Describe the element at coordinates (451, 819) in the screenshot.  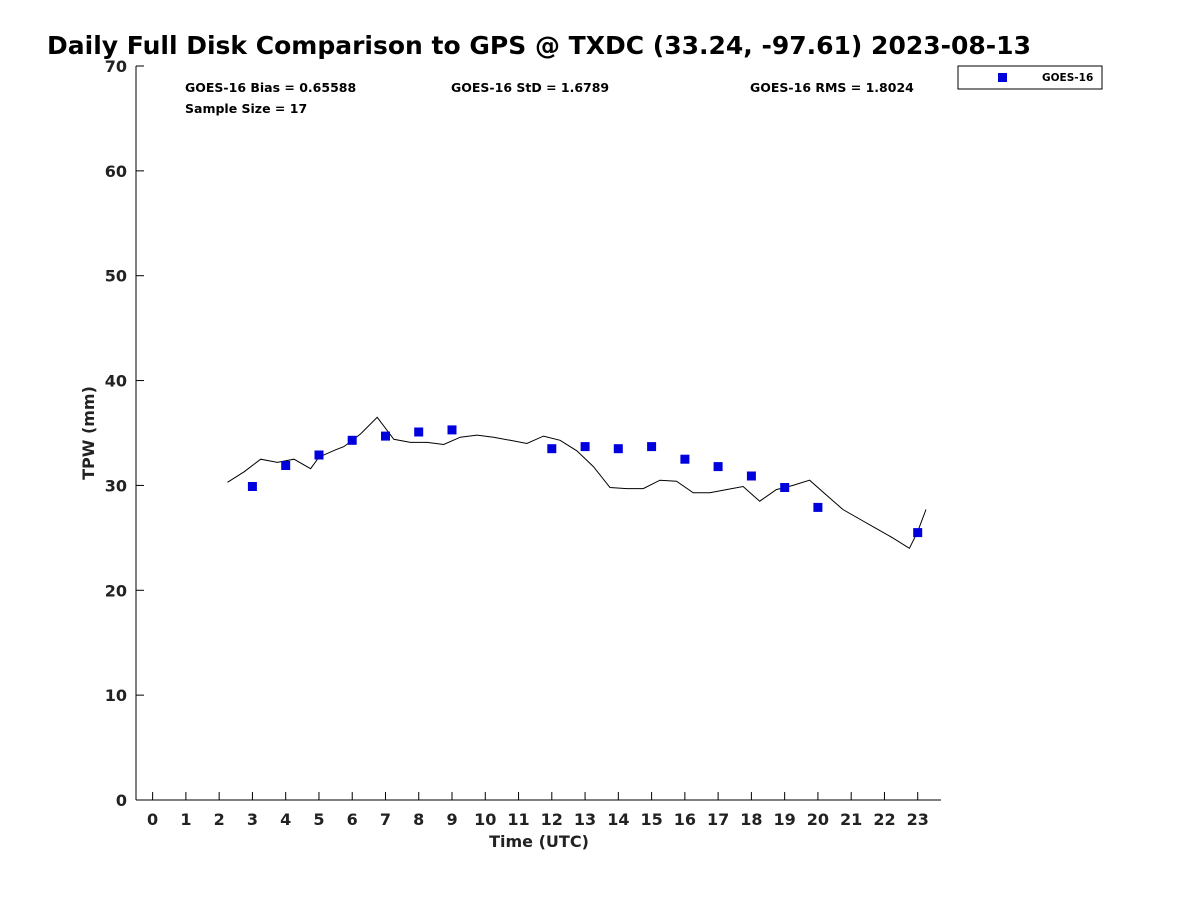
I see `x-tick-label: 9` at that location.